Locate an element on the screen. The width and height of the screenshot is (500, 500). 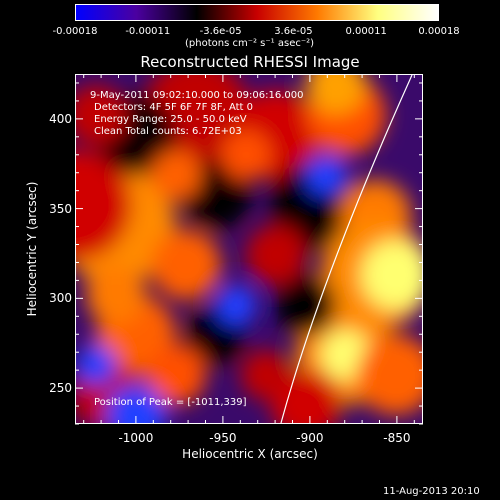
colorbar-tick-label: -0.00018 is located at coordinates (75, 31).